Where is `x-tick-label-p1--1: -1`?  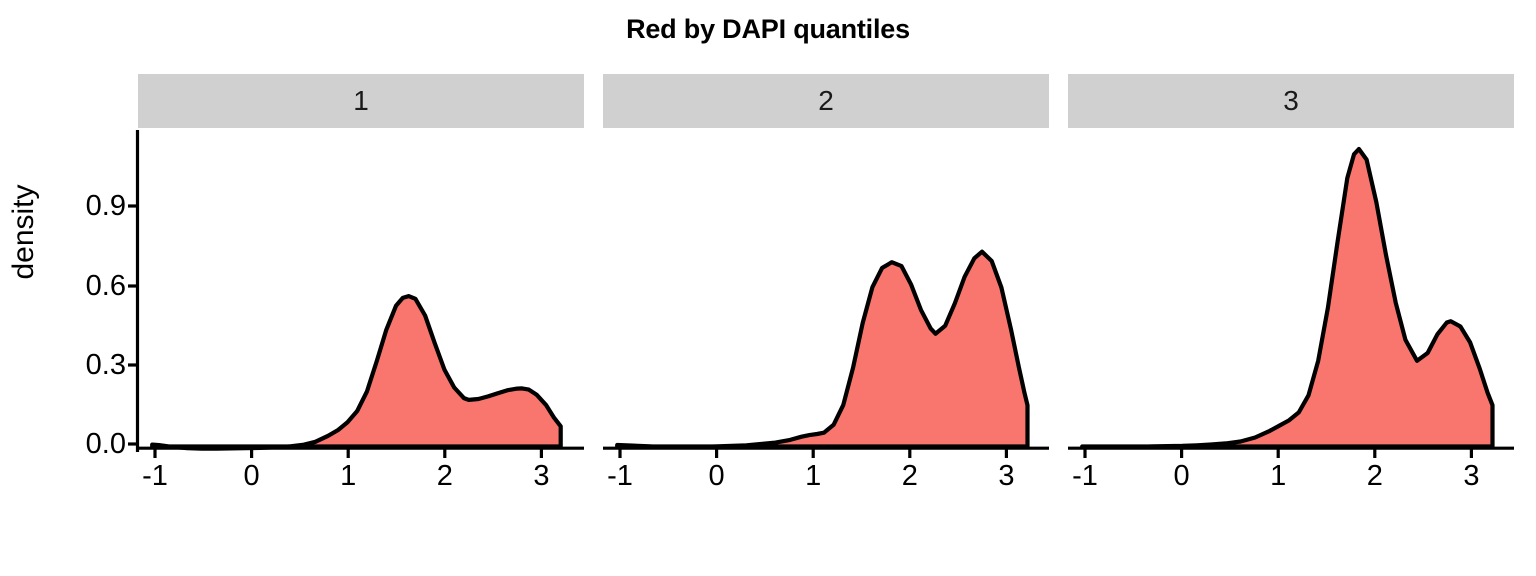
x-tick-label-p1--1: -1 is located at coordinates (155, 476).